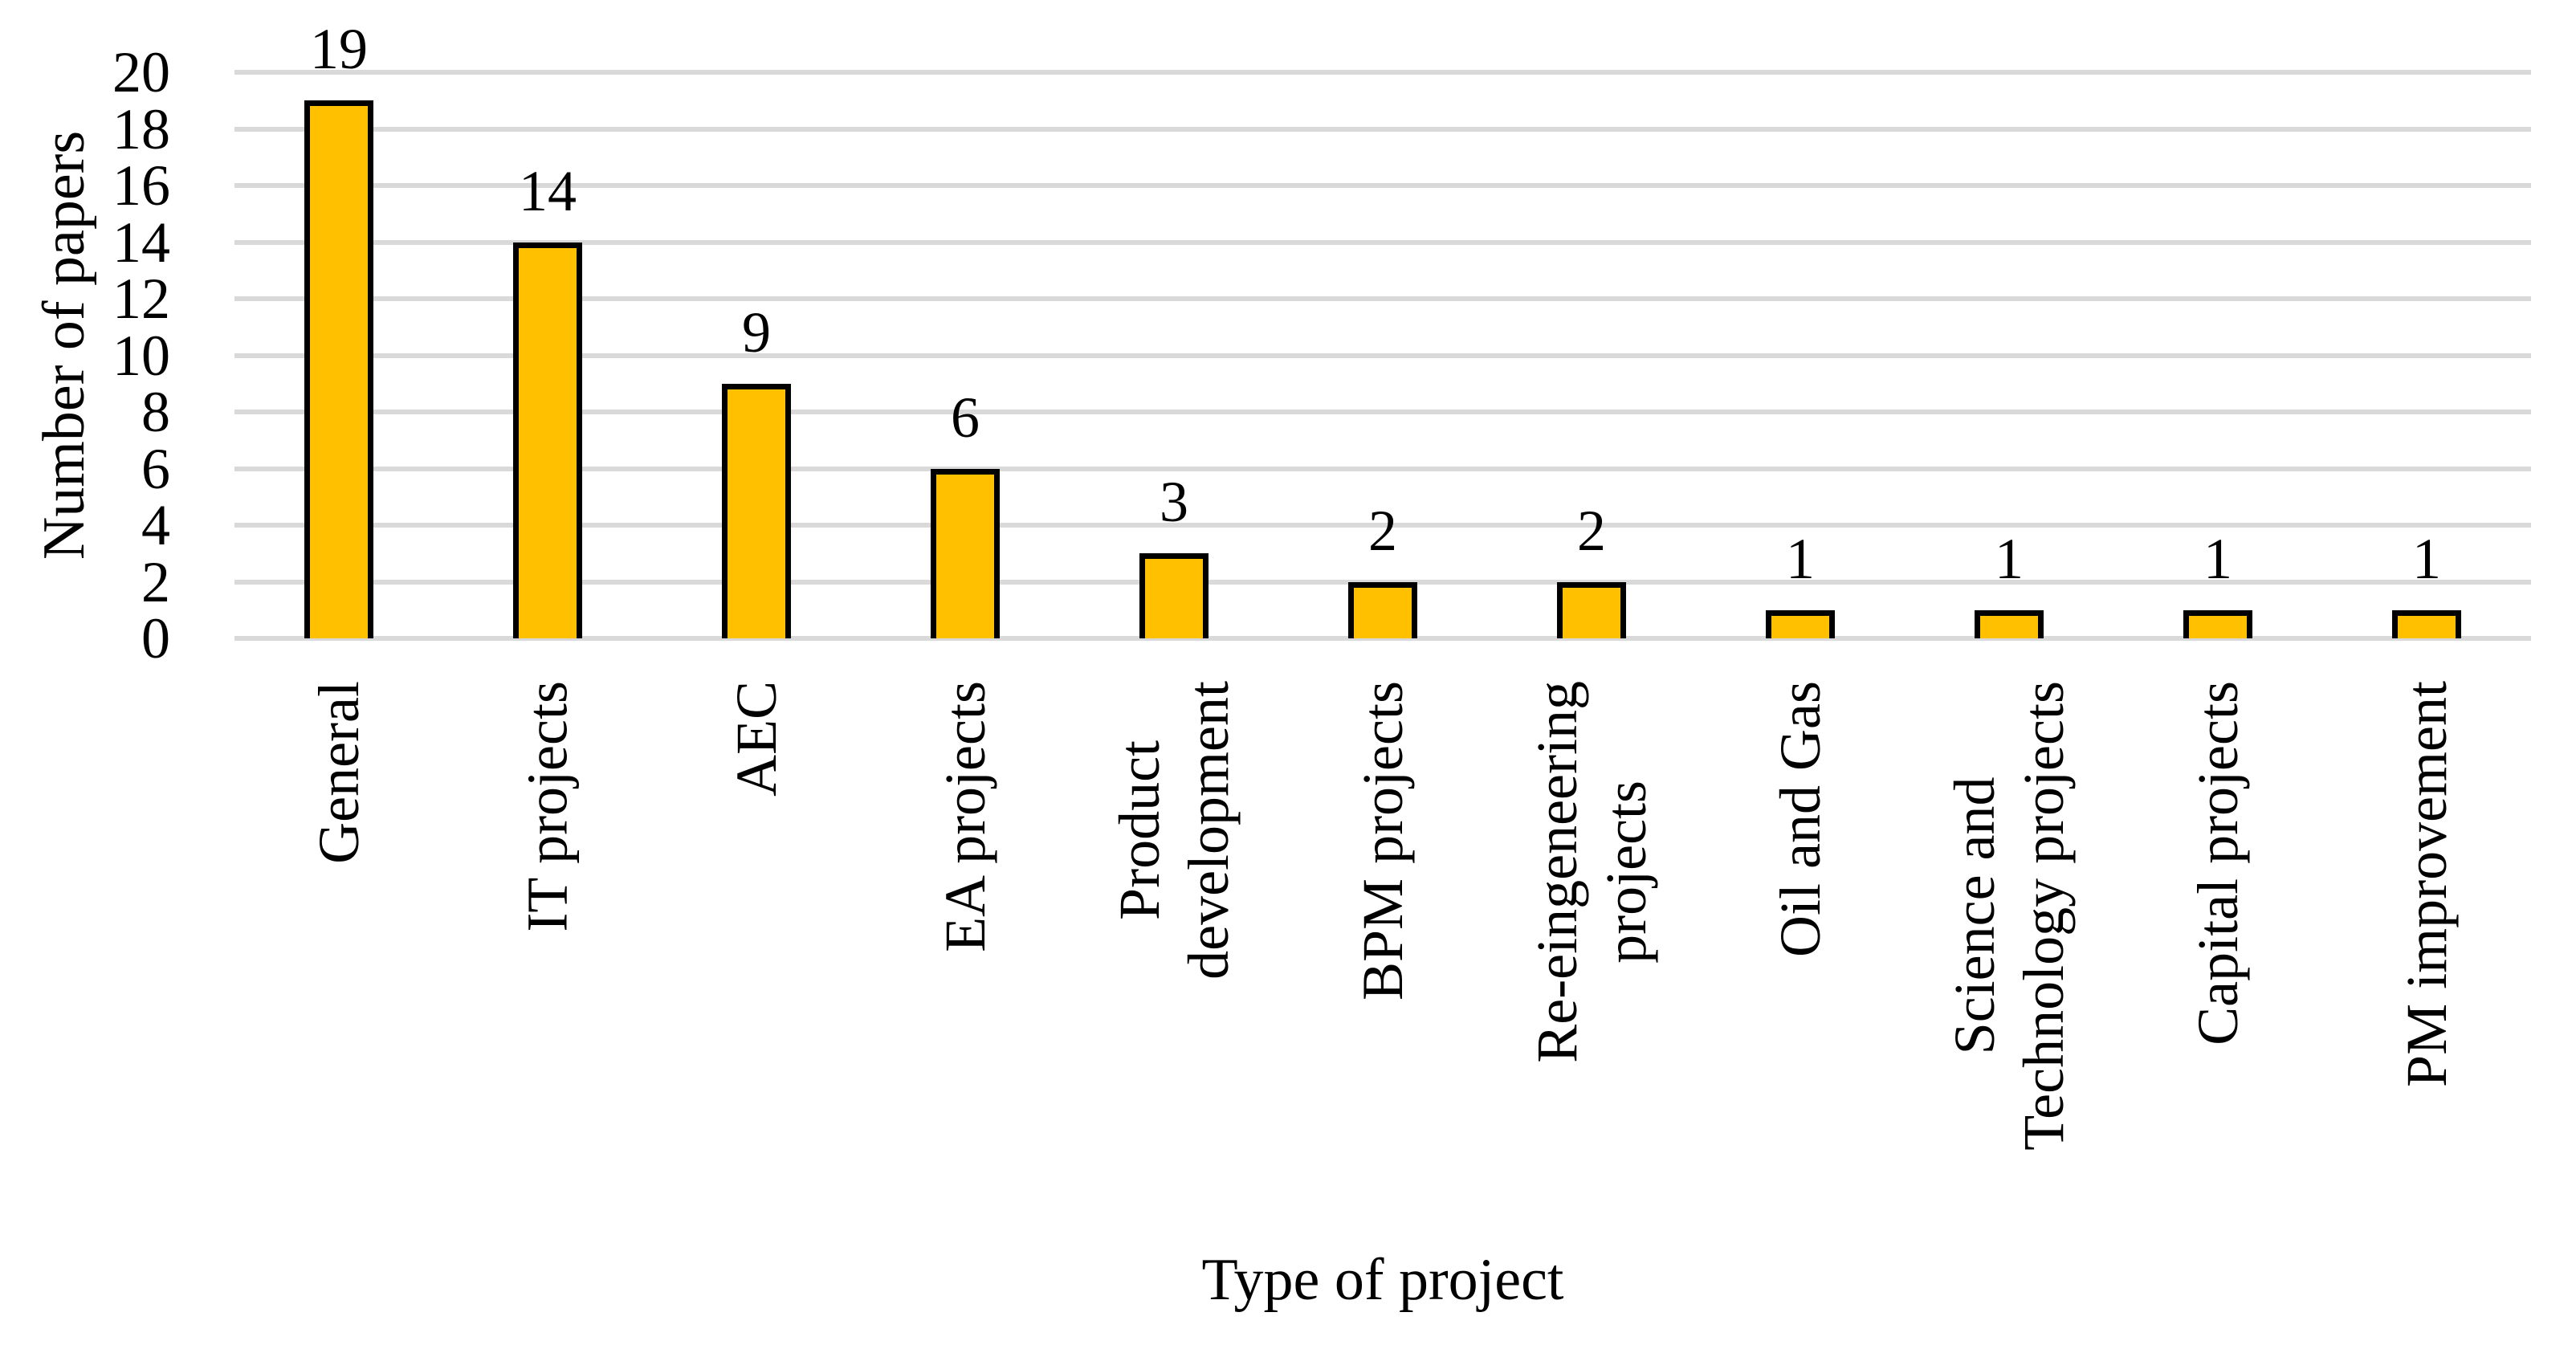  Describe the element at coordinates (141, 72) in the screenshot. I see `y-tick-label: 20` at that location.